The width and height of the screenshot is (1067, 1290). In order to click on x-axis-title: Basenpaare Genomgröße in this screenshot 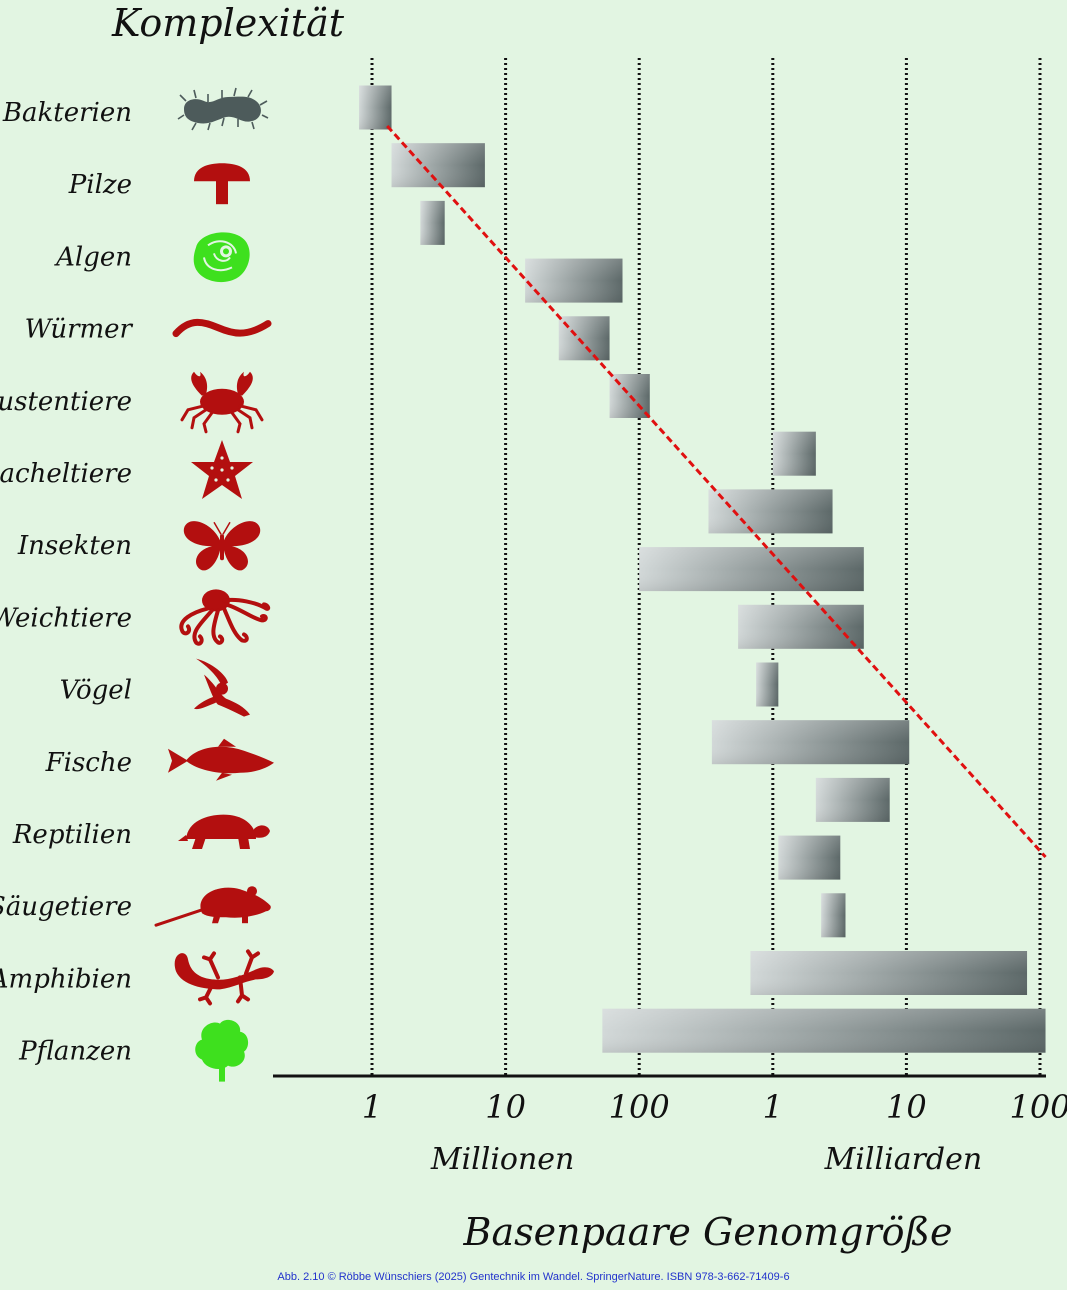, I will do `click(708, 1232)`.